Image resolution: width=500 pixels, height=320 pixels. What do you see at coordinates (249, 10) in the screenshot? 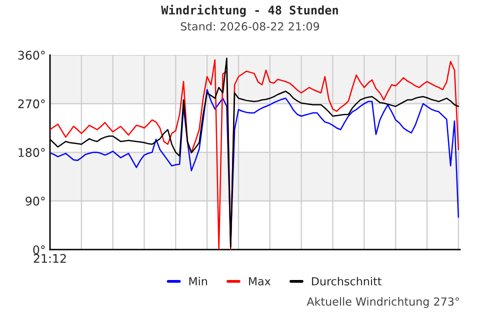
I see `chart-title: Windrichtung - 48 Stunden` at bounding box center [249, 10].